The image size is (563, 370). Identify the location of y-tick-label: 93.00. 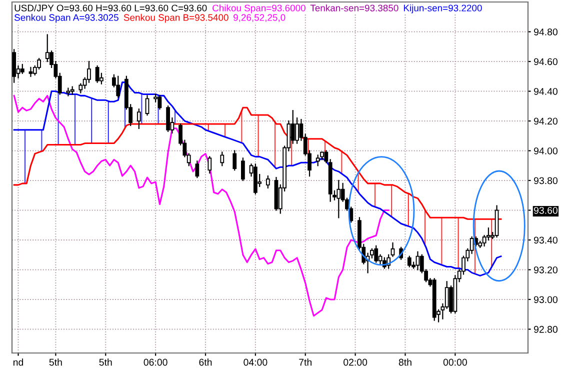
(546, 300).